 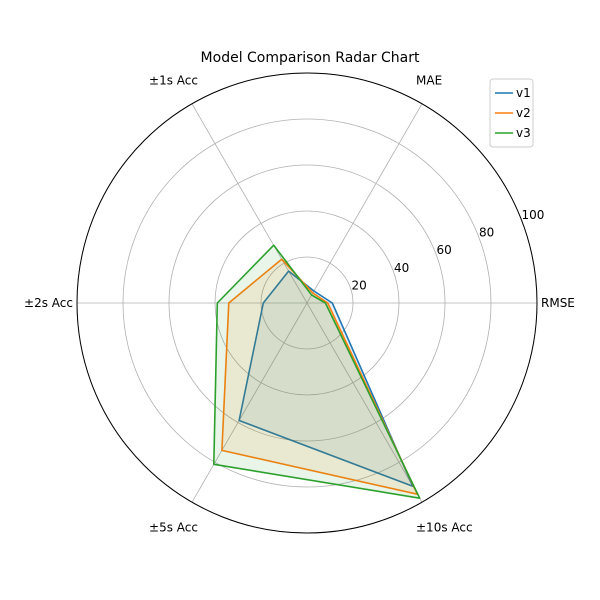 What do you see at coordinates (401, 268) in the screenshot?
I see `radial-tick-label: 40` at bounding box center [401, 268].